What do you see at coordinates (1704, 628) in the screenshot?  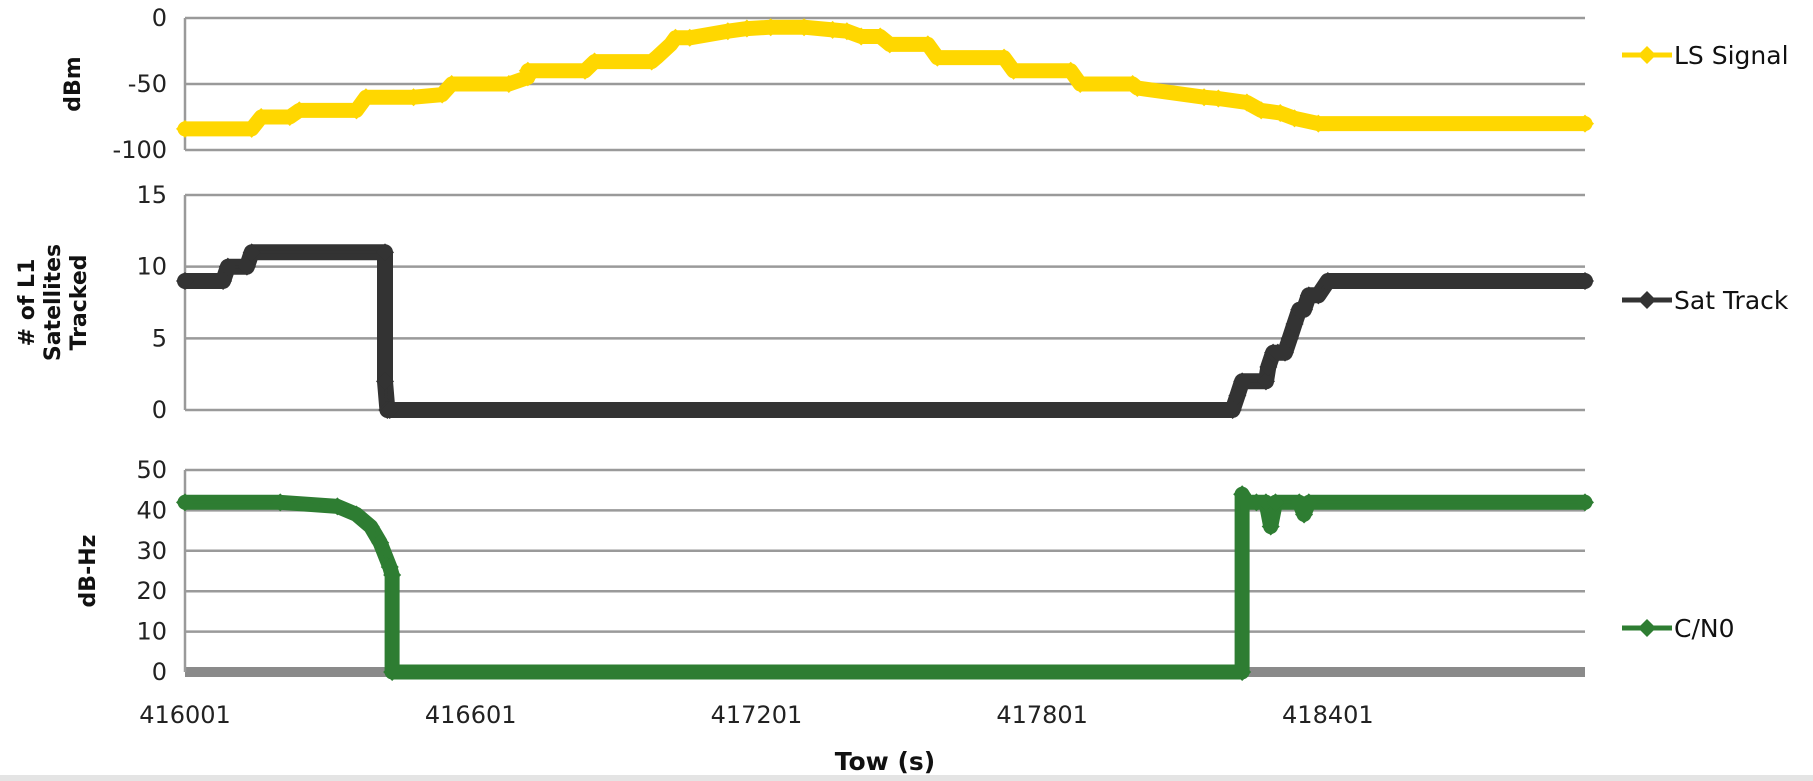 I see `legend-label: C/N0` at bounding box center [1704, 628].